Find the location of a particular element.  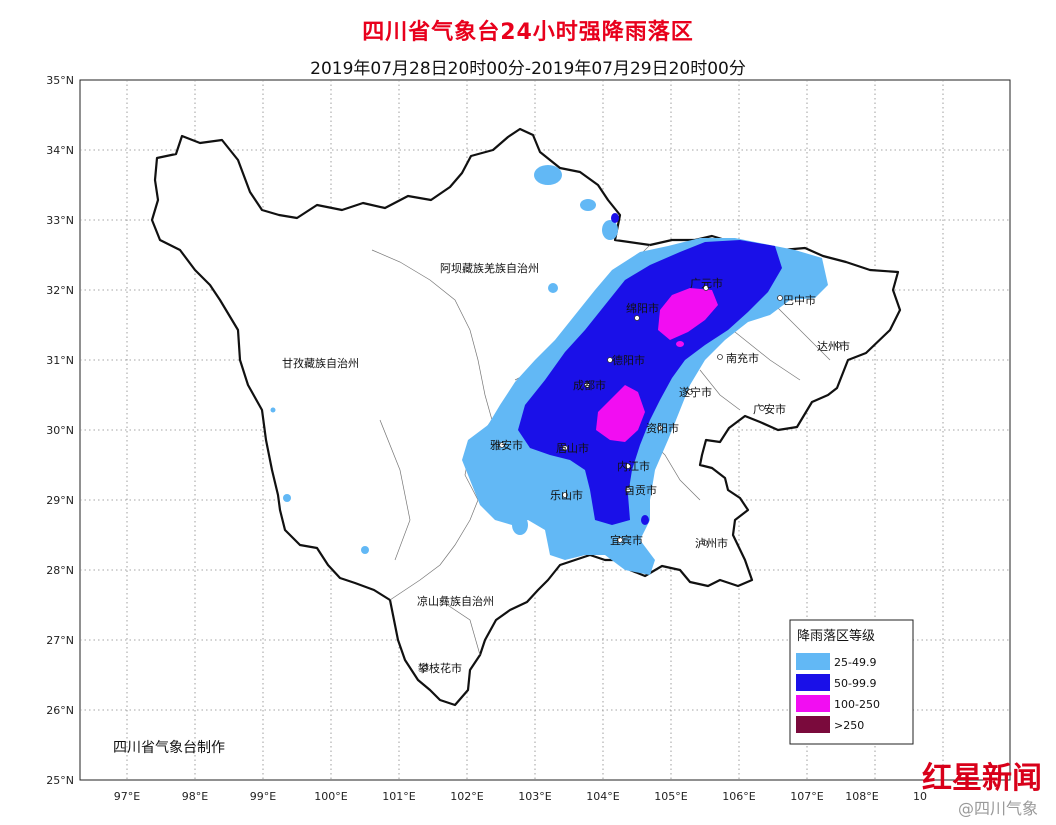

map-title: 四川省气象台24小时强降雨落区 is located at coordinates (528, 32).